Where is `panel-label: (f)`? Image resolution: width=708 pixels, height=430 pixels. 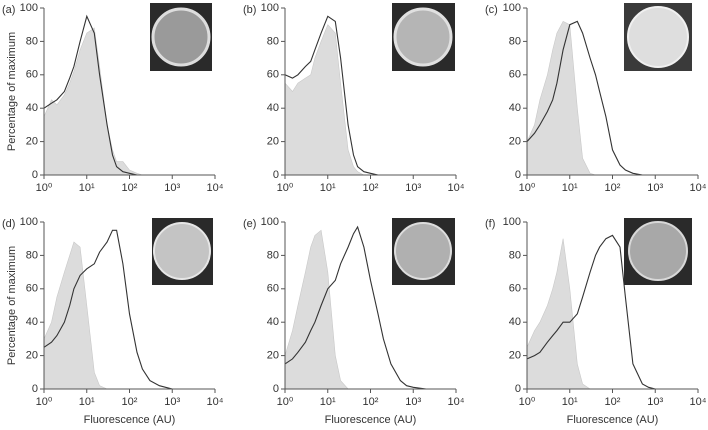
panel-label: (f) is located at coordinates (490, 224).